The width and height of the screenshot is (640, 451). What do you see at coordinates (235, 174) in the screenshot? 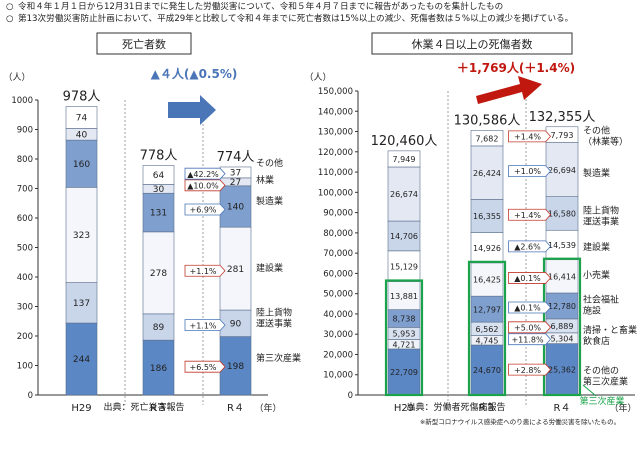
I see `bar-value-label: 37` at bounding box center [235, 174].